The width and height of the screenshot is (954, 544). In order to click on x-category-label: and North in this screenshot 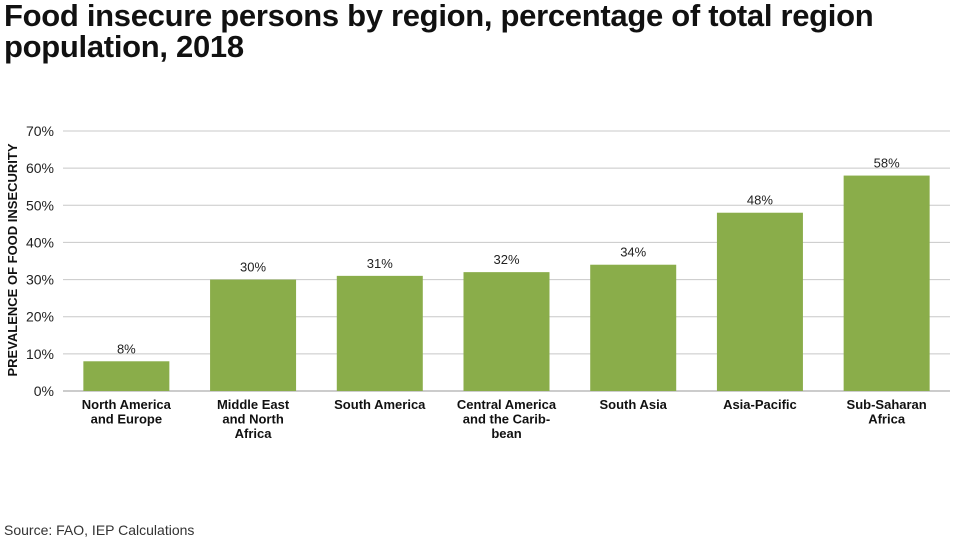, I will do `click(252, 419)`.